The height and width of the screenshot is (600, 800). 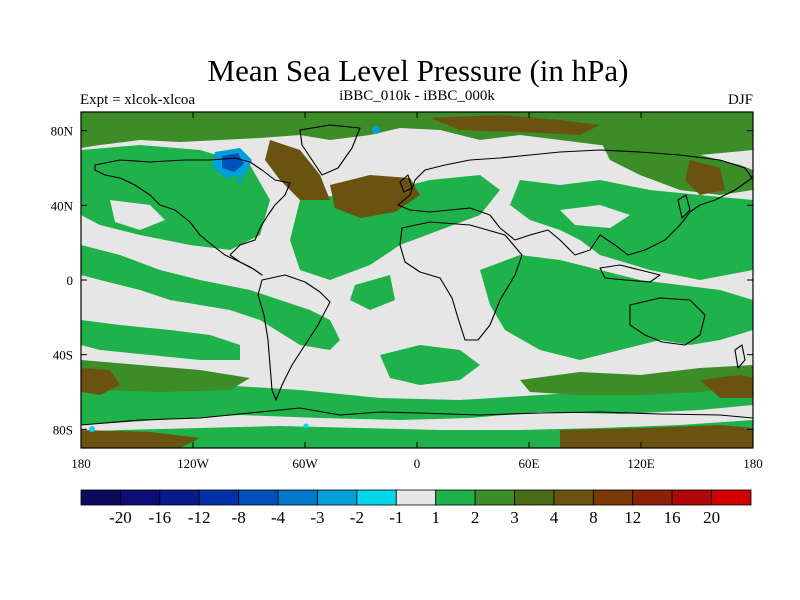 What do you see at coordinates (711, 517) in the screenshot?
I see `colorbar-label: 20` at bounding box center [711, 517].